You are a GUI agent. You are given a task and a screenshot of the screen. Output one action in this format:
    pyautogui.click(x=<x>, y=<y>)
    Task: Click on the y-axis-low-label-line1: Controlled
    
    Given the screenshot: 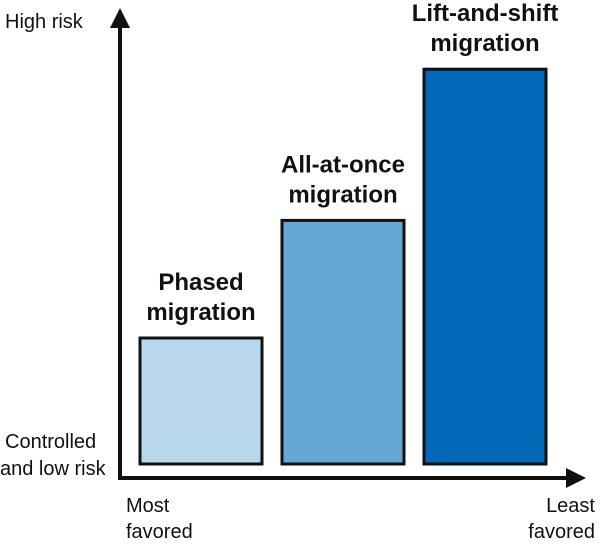 What is the action you would take?
    pyautogui.click(x=50, y=442)
    